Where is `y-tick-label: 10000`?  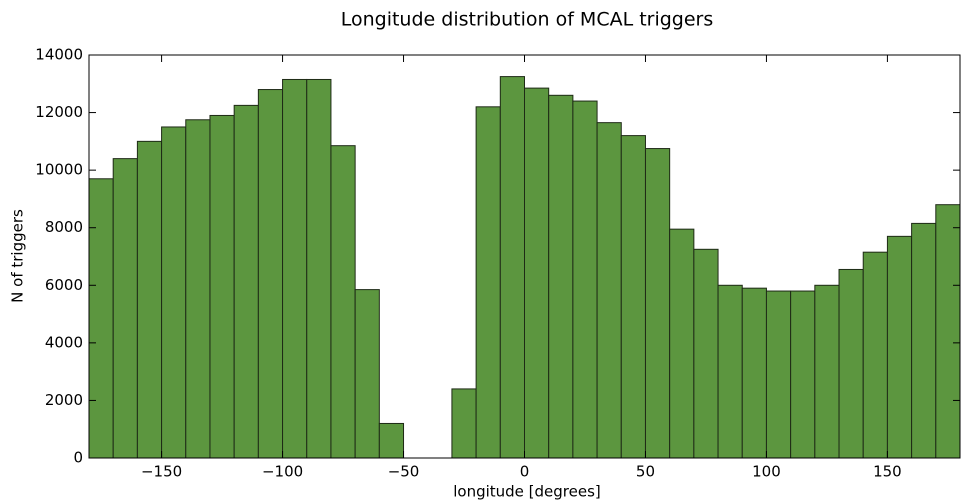
y-tick-label: 10000 is located at coordinates (59, 170).